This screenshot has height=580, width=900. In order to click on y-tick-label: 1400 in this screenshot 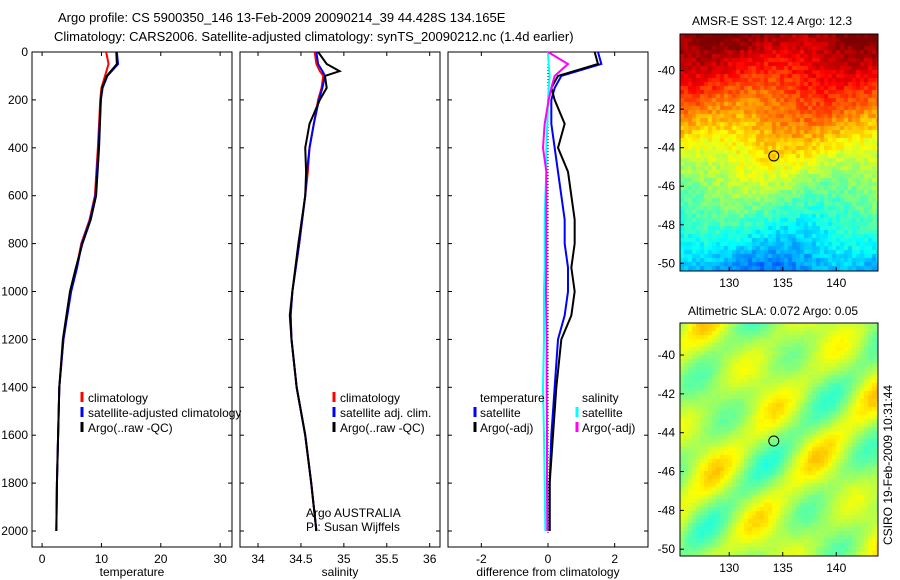, I will do `click(14, 387)`.